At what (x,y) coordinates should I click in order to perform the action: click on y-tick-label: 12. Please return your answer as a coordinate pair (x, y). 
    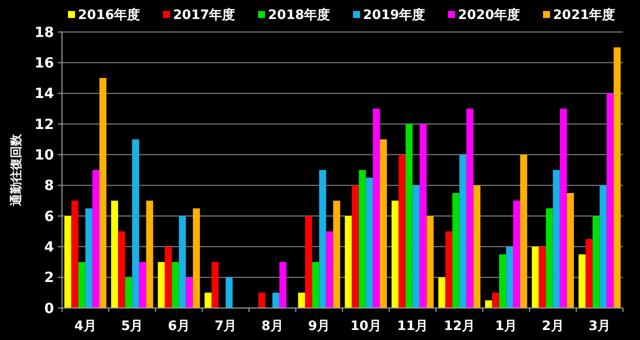
    Looking at the image, I should click on (44, 124).